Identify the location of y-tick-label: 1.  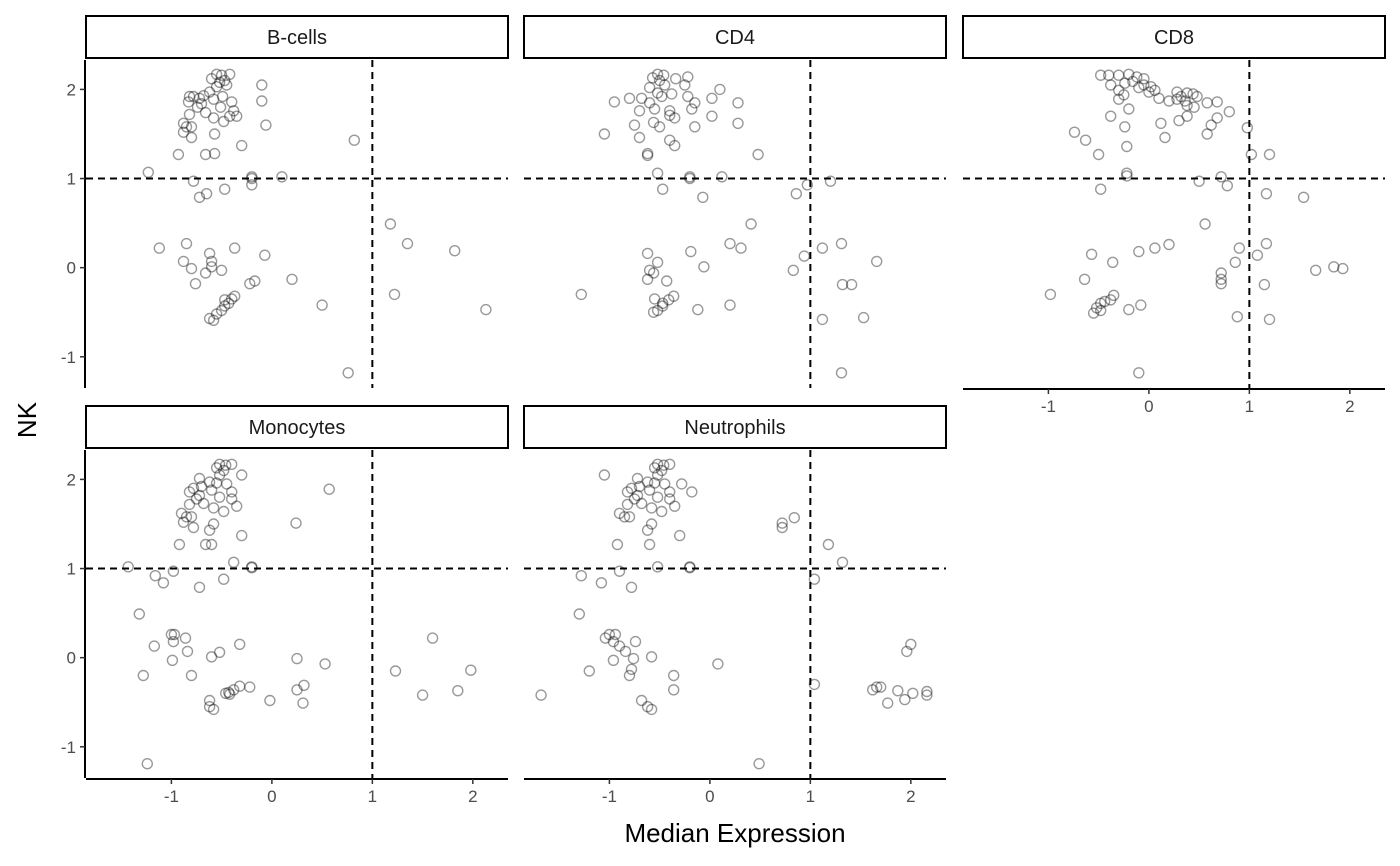
(71, 179).